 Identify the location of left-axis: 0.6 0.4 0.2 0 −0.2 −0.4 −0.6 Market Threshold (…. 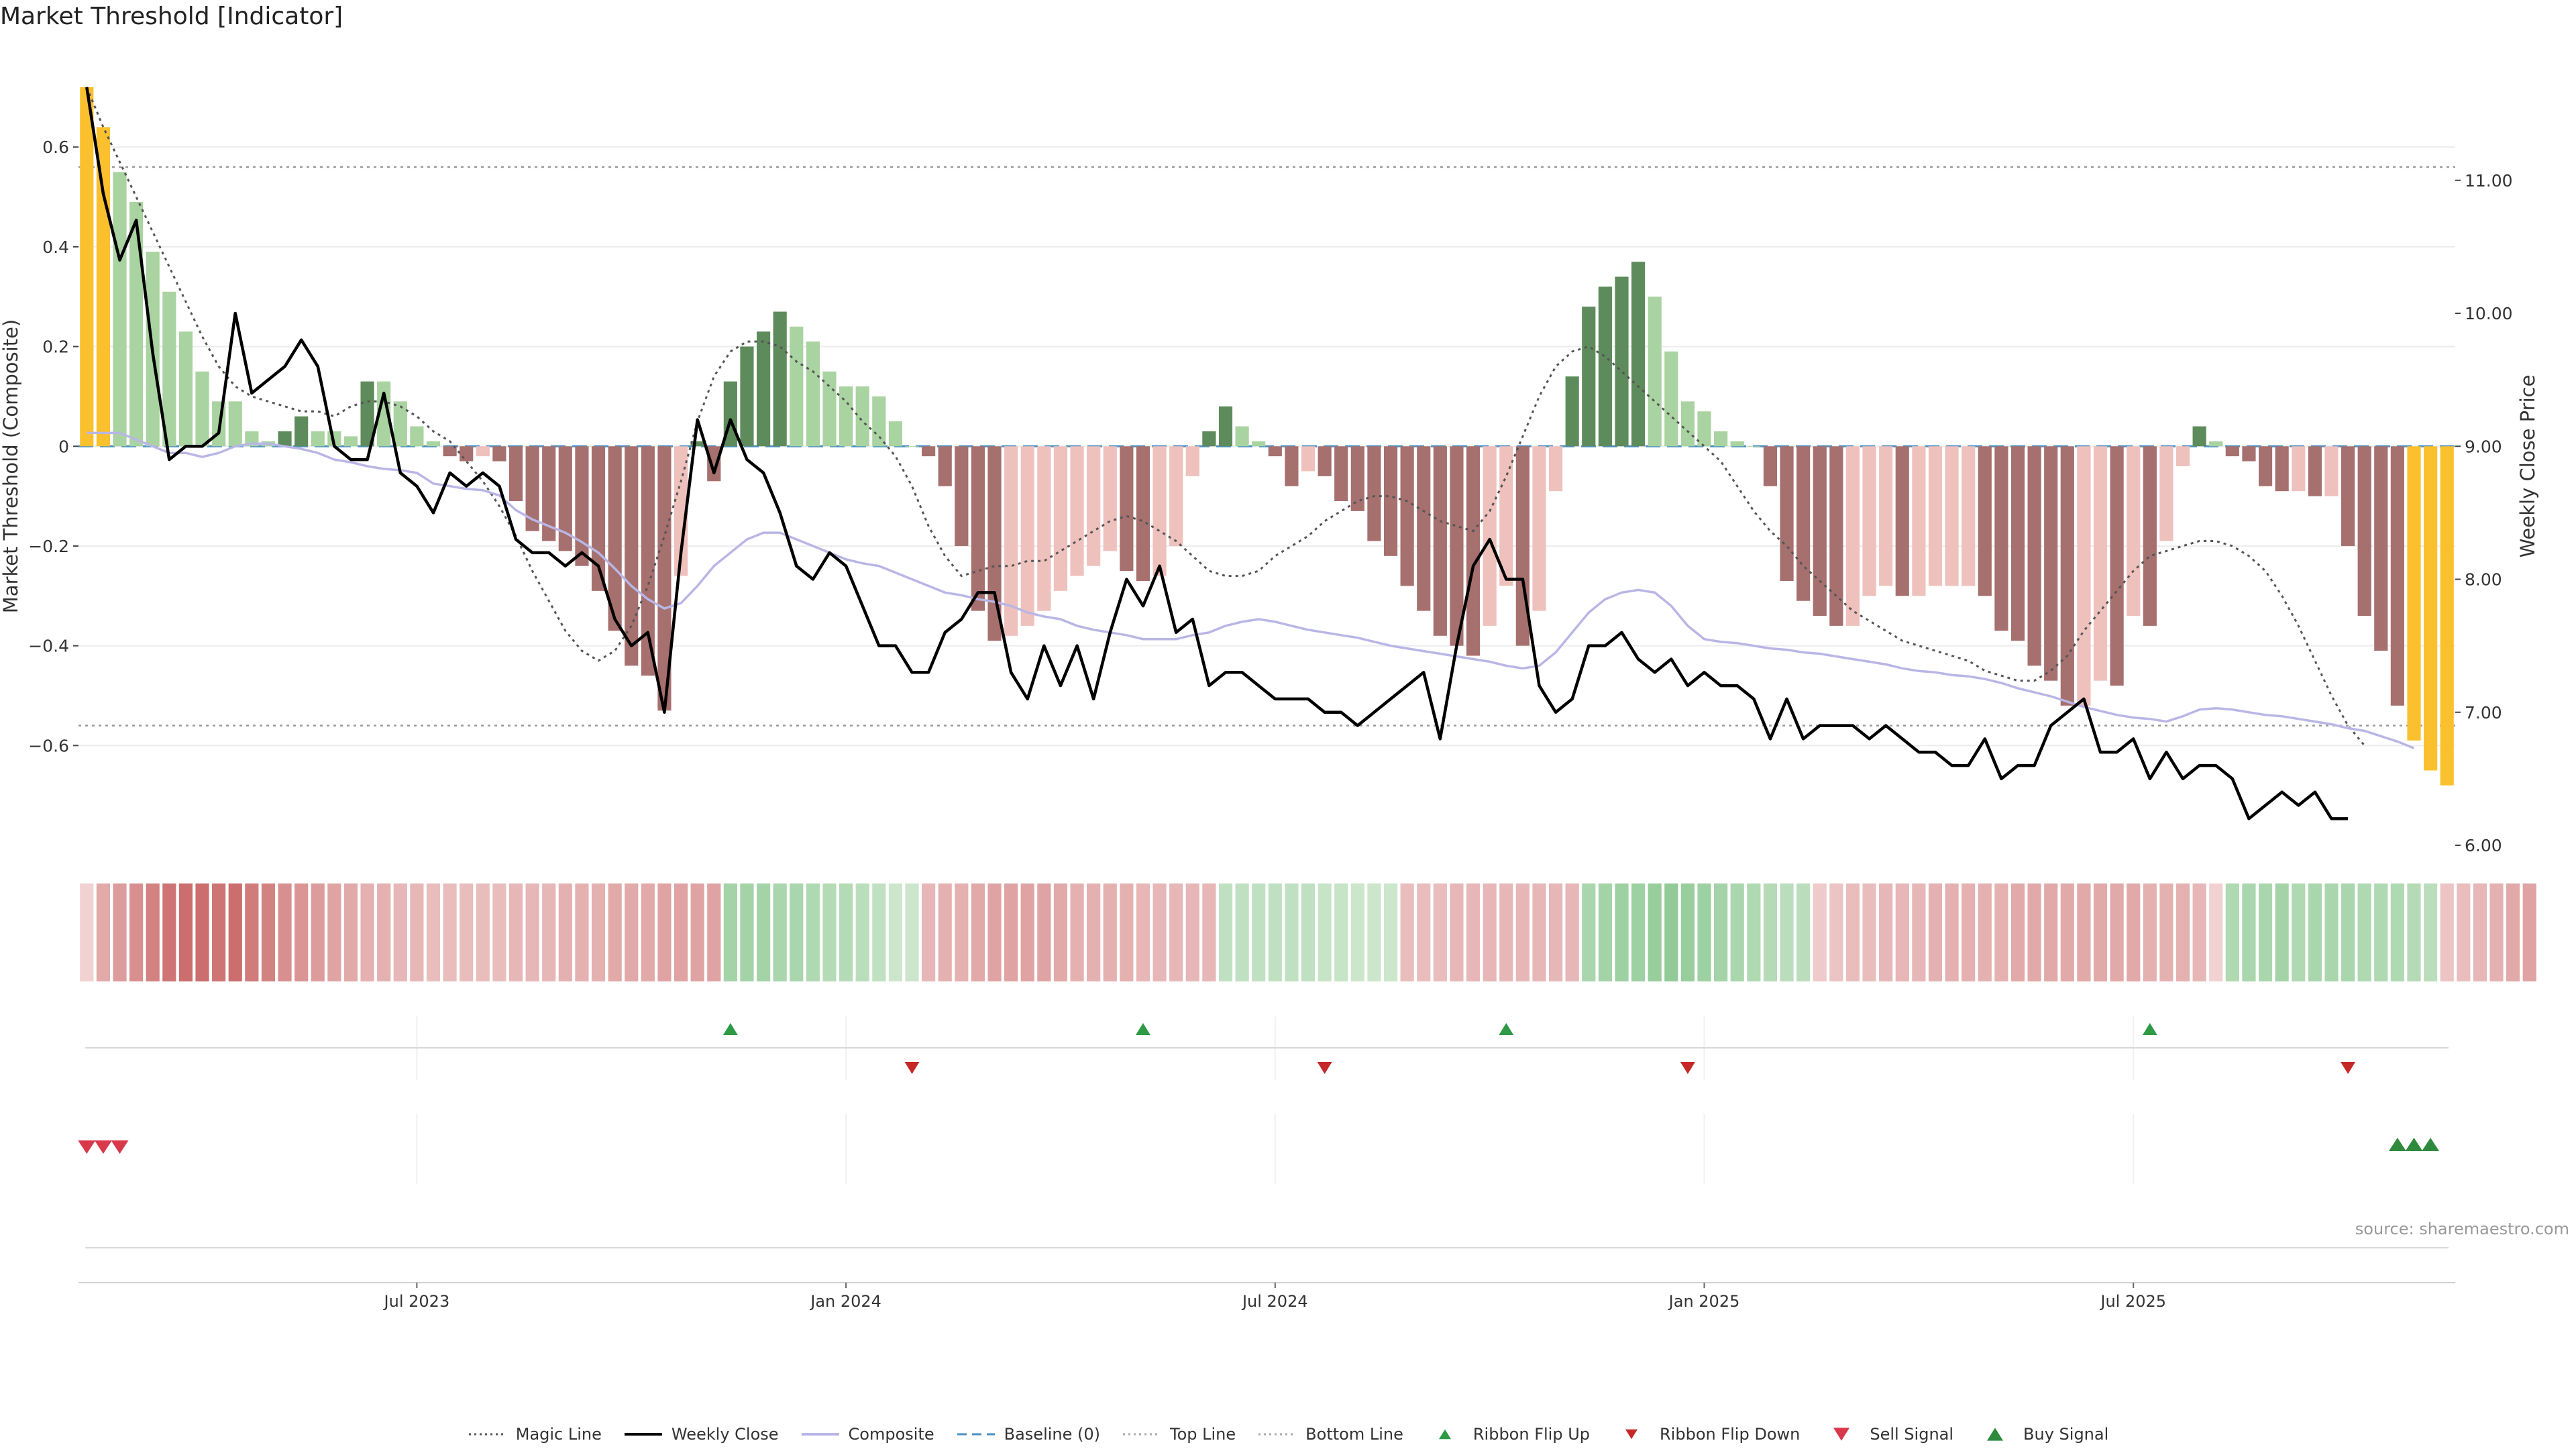
(39, 446).